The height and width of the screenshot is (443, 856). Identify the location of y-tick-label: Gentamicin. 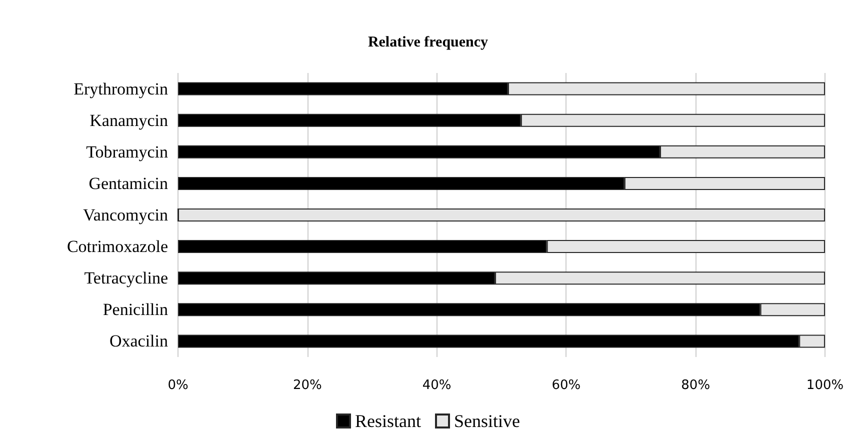
(128, 183).